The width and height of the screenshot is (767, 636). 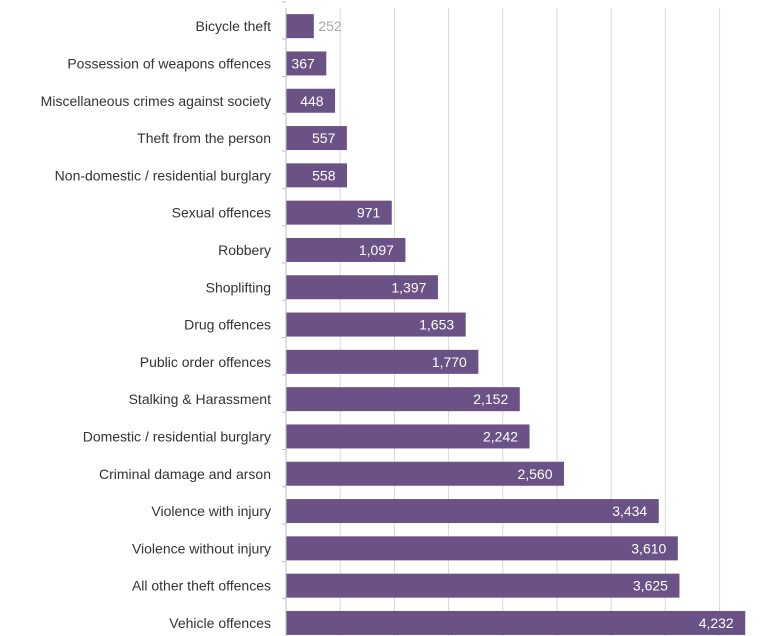 I want to click on category-label: Theft from the person, so click(x=204, y=138).